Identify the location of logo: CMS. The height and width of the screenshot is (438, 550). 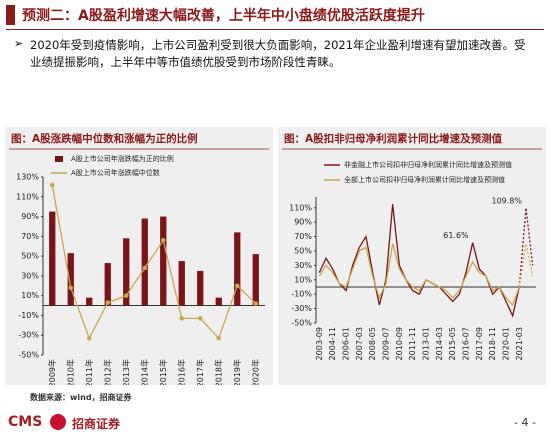
(25, 422).